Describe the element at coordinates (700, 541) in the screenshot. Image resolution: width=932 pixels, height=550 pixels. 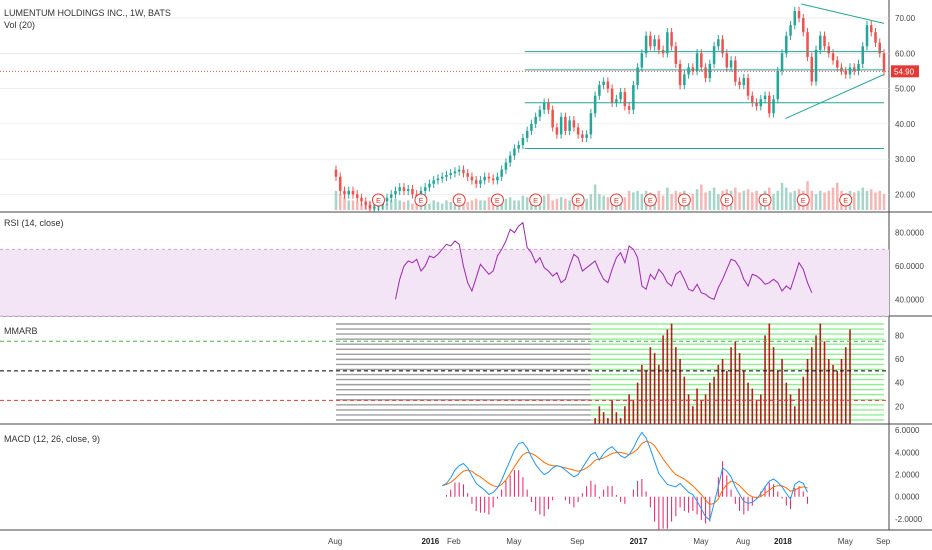
I see `x-tick-label: May` at that location.